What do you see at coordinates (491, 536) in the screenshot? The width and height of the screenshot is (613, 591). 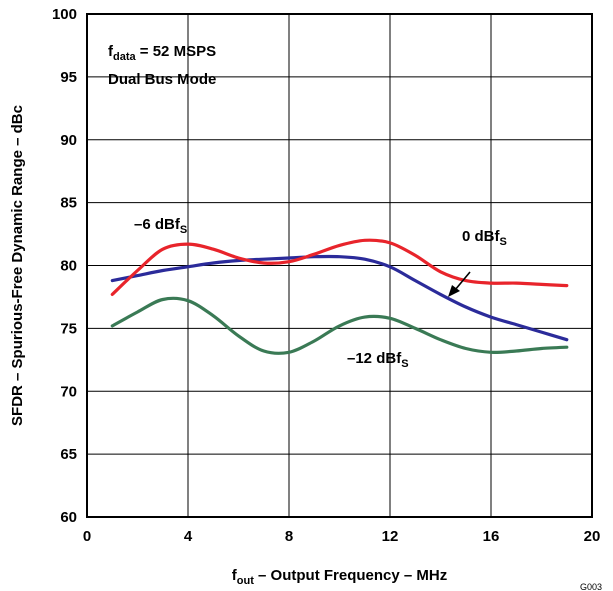 I see `x-tick-label: 16` at bounding box center [491, 536].